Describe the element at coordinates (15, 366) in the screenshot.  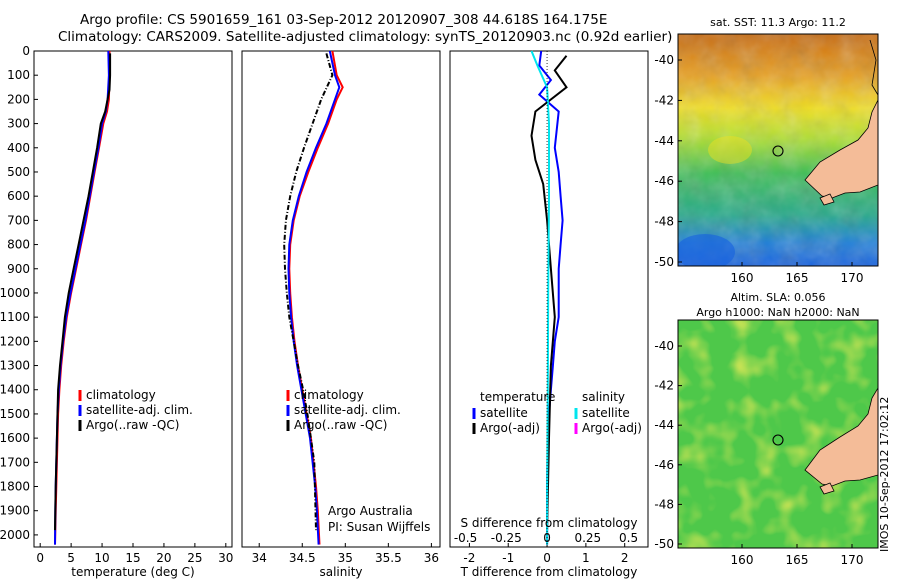
I see `depth-tick-label: 1300` at that location.